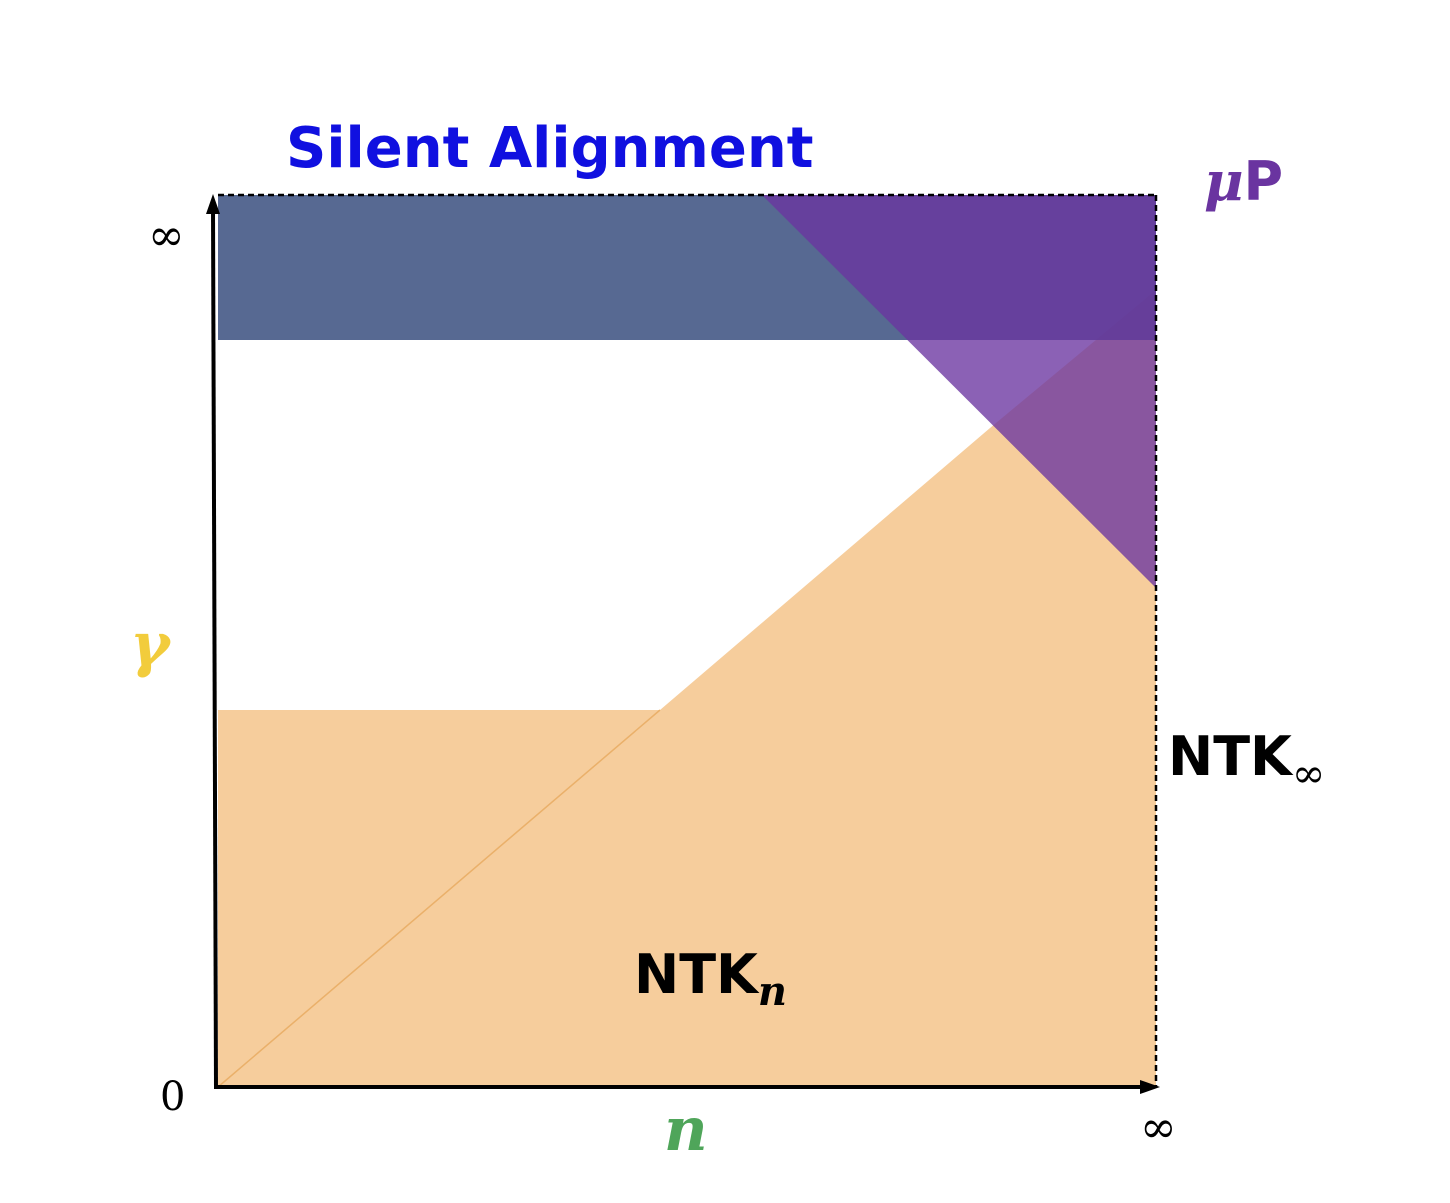  What do you see at coordinates (1150, 1087) in the screenshot?
I see `x-axis-arrow` at bounding box center [1150, 1087].